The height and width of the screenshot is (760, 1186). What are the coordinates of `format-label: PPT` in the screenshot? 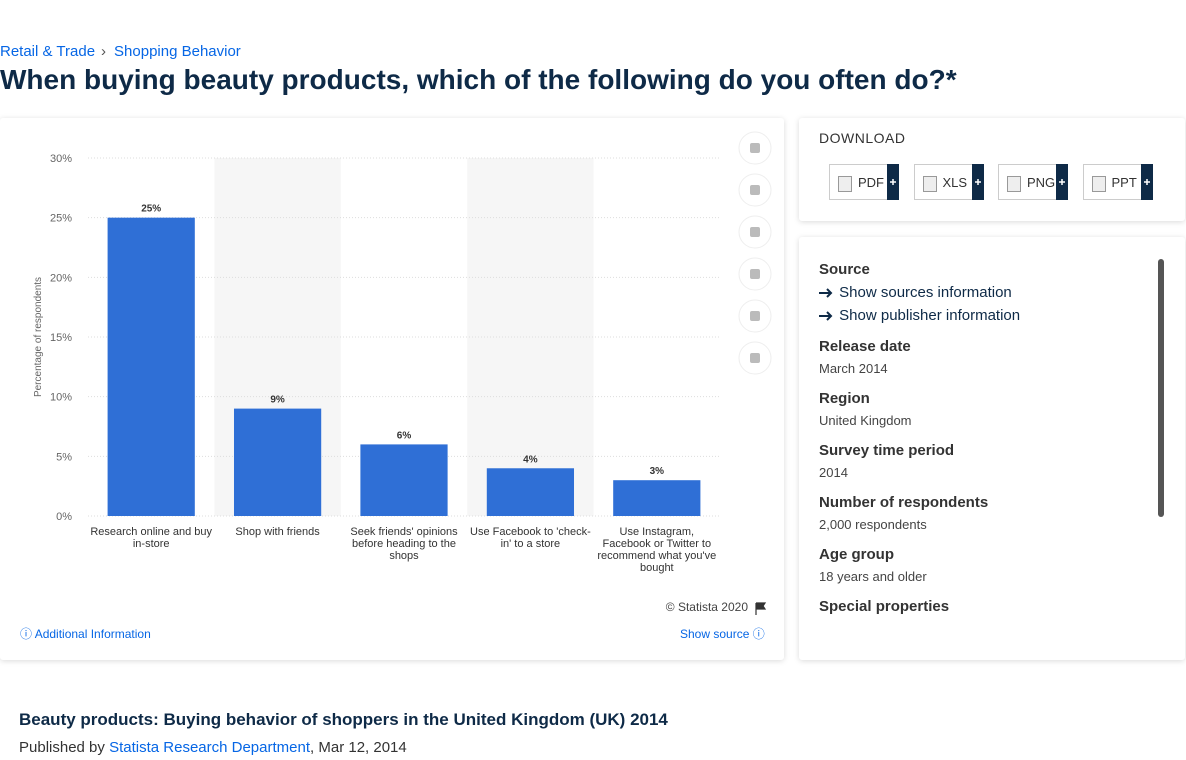 It's located at (1124, 182).